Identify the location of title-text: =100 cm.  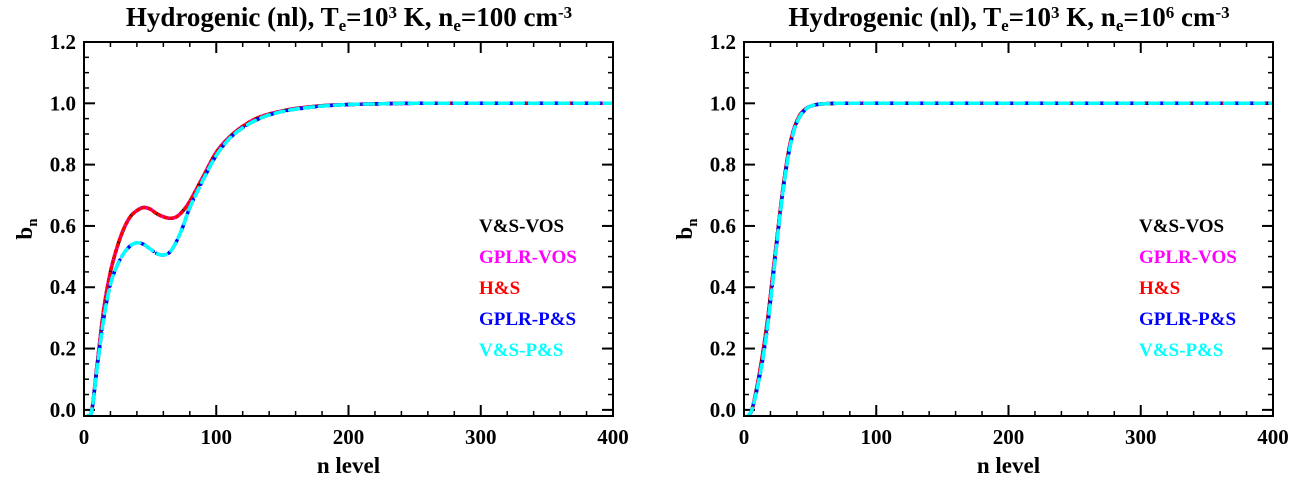
(510, 17).